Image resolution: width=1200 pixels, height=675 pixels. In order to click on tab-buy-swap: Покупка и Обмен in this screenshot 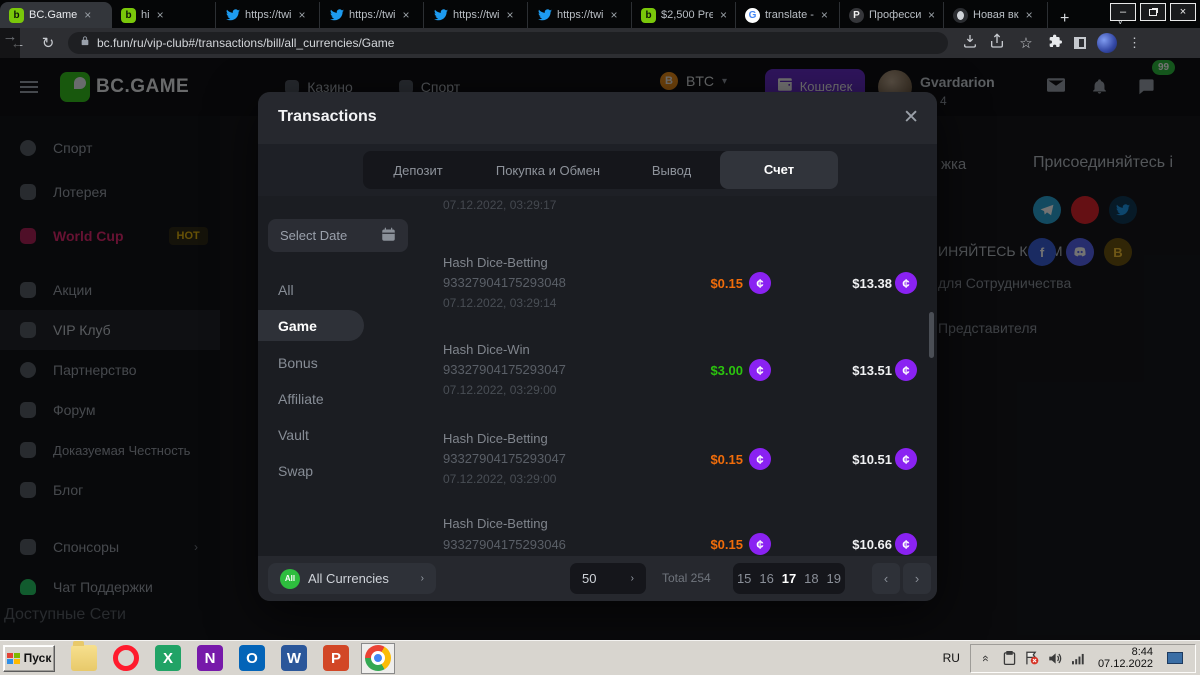, I will do `click(548, 170)`.